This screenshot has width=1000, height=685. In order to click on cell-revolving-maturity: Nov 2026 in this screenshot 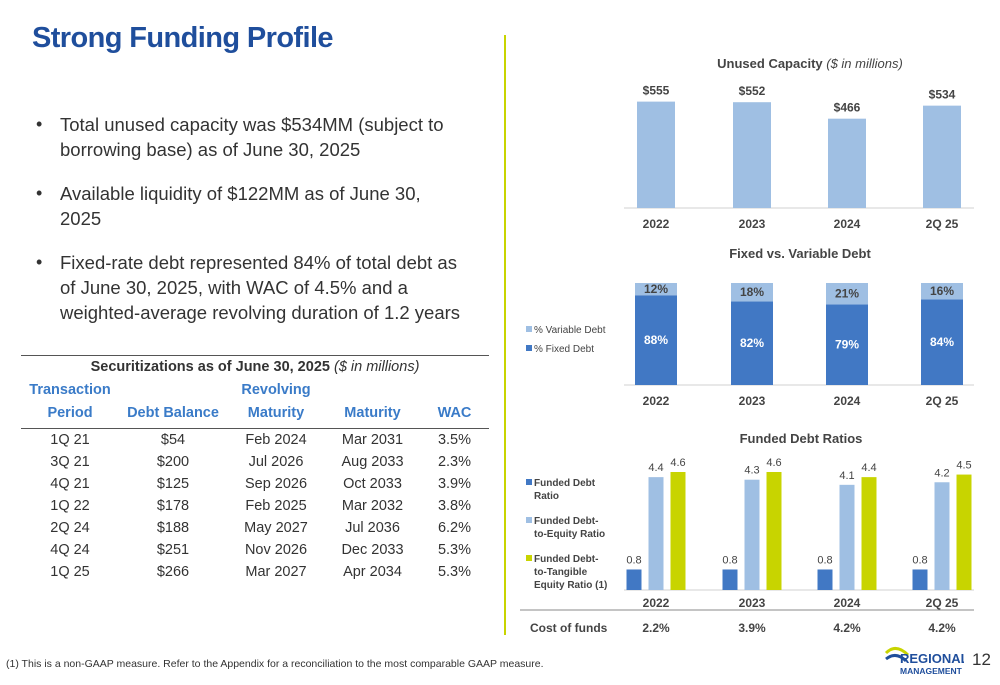, I will do `click(276, 550)`.